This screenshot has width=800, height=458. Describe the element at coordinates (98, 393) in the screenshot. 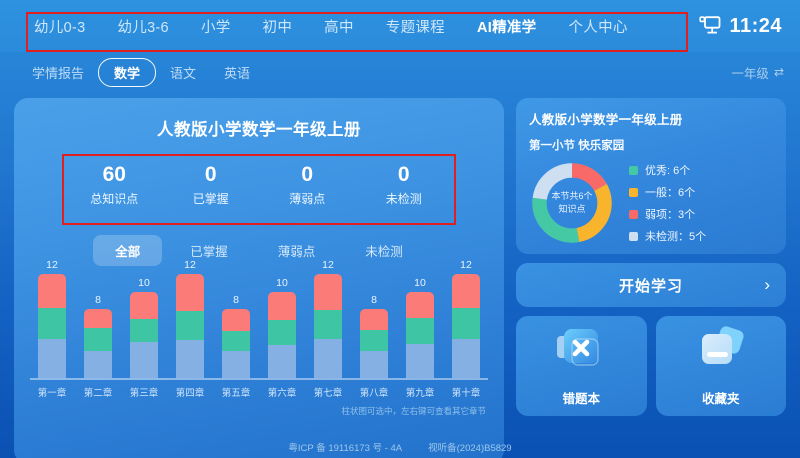

I see `bar-x-label: 第二章` at that location.